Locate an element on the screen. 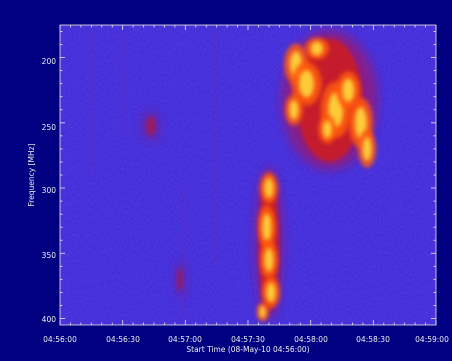 The height and width of the screenshot is (361, 452). x-tick-label: 04:58:30 is located at coordinates (373, 339).